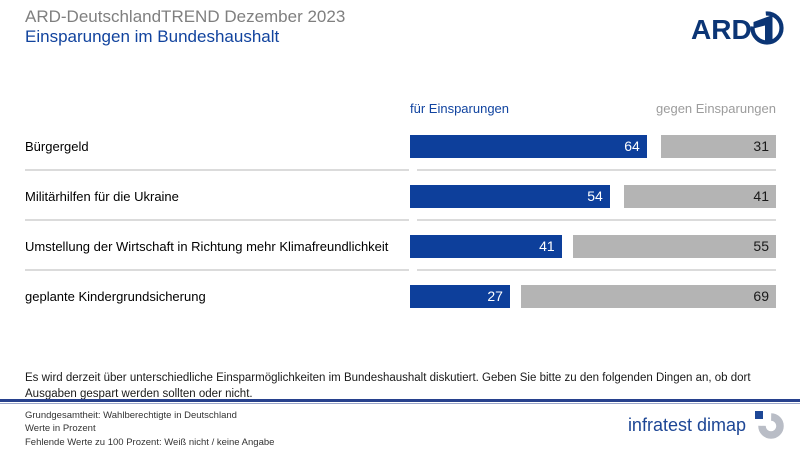 The height and width of the screenshot is (450, 800). I want to click on bottom-rule-navy, so click(400, 400).